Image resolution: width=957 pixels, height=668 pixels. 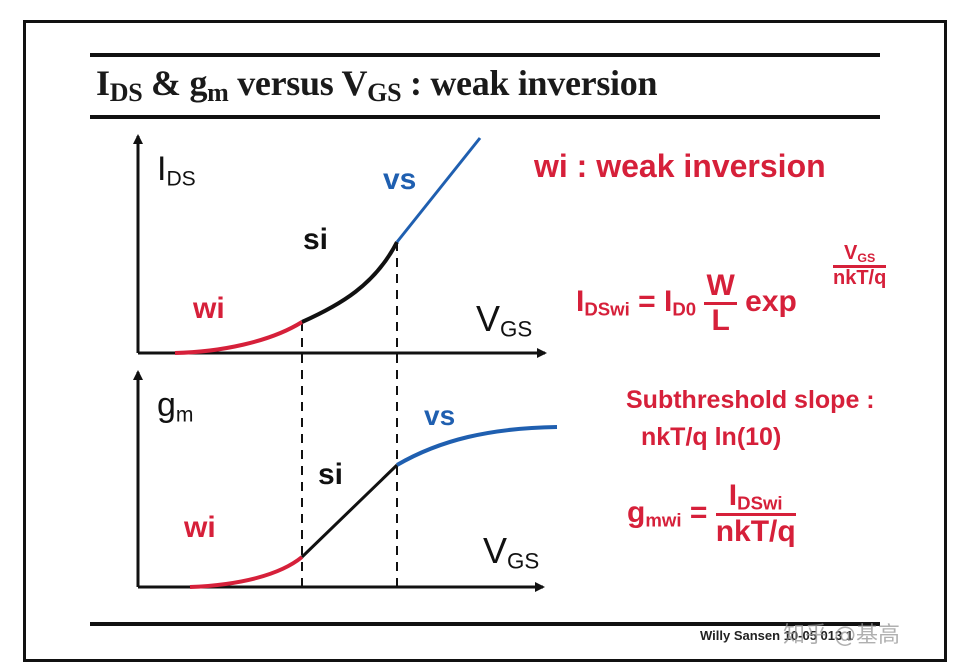 What do you see at coordinates (349, 414) in the screenshot?
I see `region-boundary-lines` at bounding box center [349, 414].